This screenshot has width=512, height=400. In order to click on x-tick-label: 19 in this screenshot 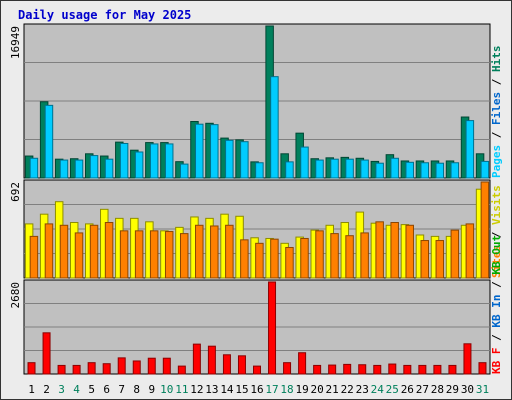, I will do `click(301, 389)`.